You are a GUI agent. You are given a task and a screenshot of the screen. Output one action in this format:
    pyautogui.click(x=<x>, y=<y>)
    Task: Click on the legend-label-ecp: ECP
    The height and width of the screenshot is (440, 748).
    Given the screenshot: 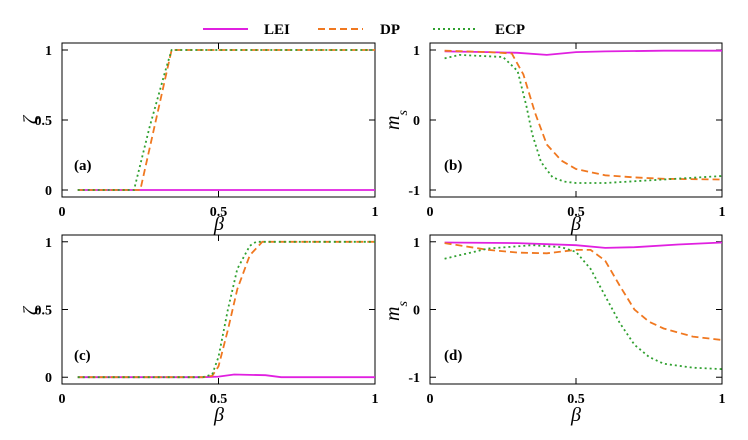 What is the action you would take?
    pyautogui.click(x=510, y=30)
    